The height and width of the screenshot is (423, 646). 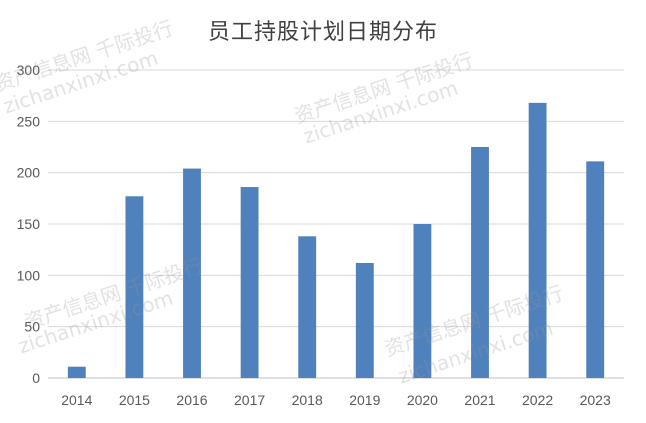 What do you see at coordinates (322, 32) in the screenshot?
I see `chart-title: 员工持股计划日期分布` at bounding box center [322, 32].